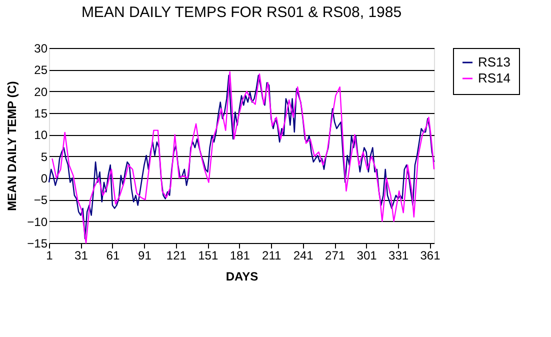 This screenshot has width=551, height=337. What do you see at coordinates (37, 243) in the screenshot?
I see `y-tick-label: −15` at bounding box center [37, 243].